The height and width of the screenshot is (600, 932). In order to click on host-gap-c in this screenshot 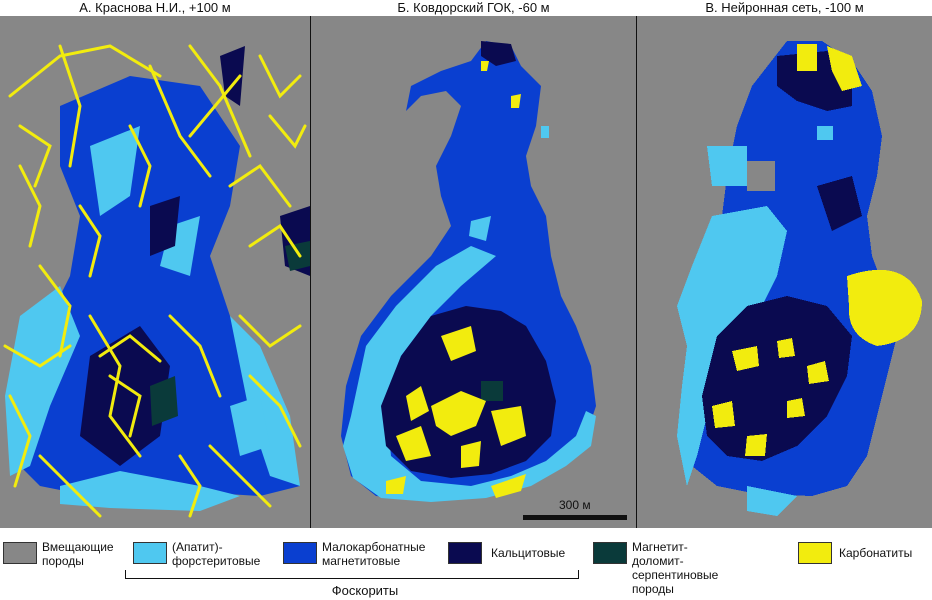, I will do `click(761, 176)`.